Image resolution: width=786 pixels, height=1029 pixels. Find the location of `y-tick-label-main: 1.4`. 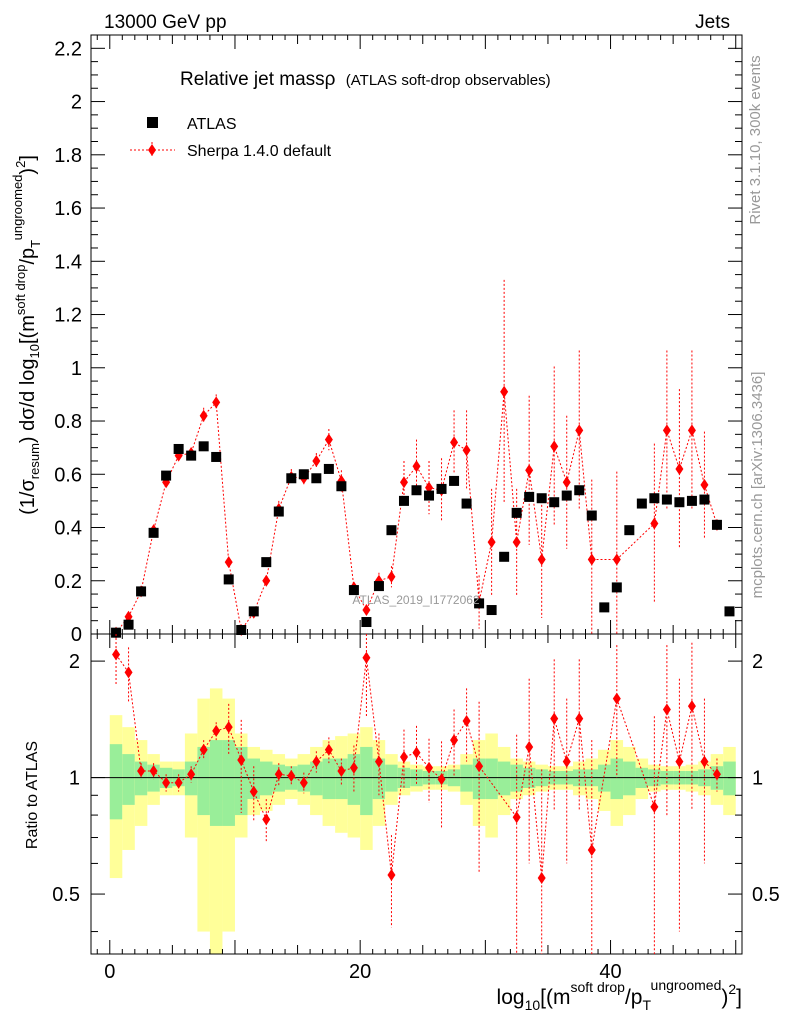

y-tick-label-main: 1.4 is located at coordinates (68, 262).